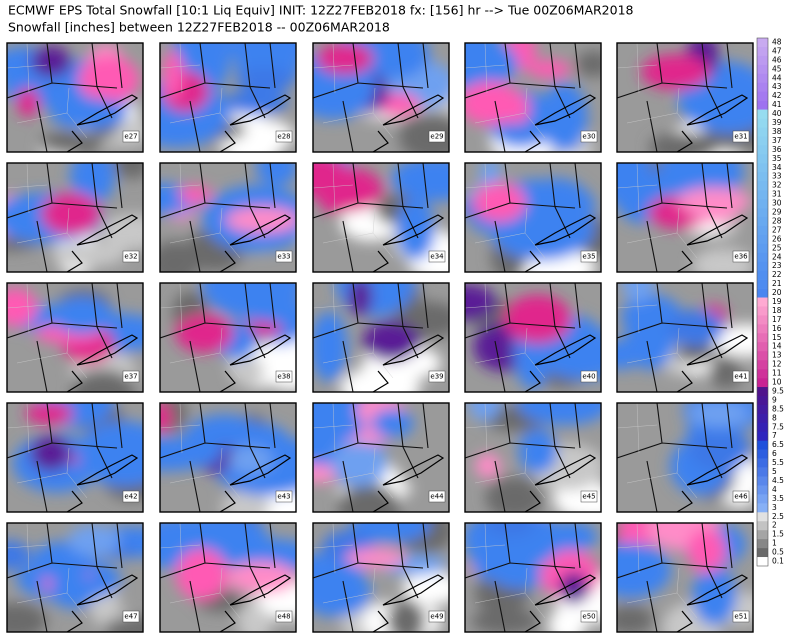 The image size is (800, 644). I want to click on colorbar-label: 24, so click(777, 256).